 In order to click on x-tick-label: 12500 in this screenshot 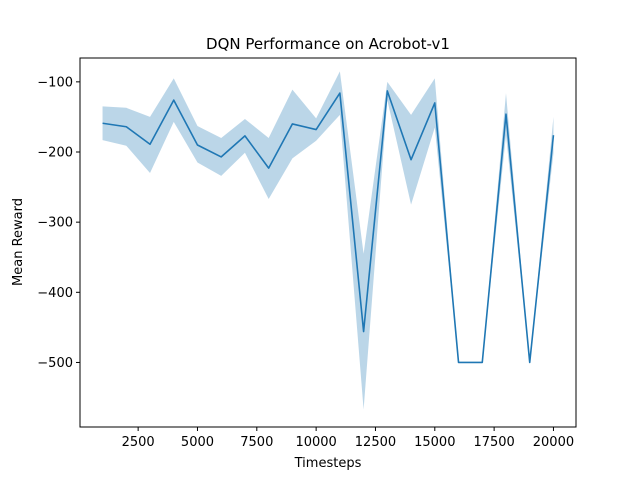, I will do `click(375, 442)`.